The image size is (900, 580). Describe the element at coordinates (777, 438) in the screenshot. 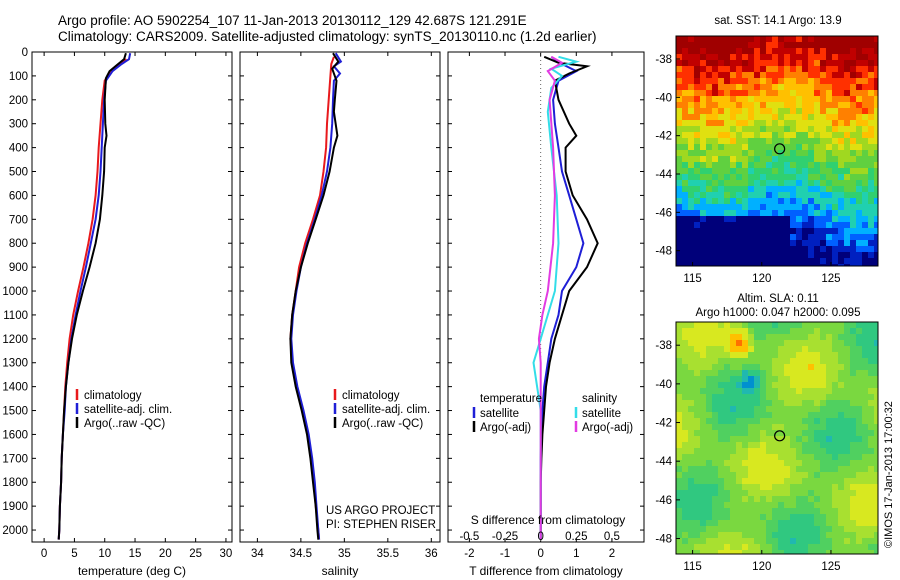

I see `sla-map-cells` at that location.